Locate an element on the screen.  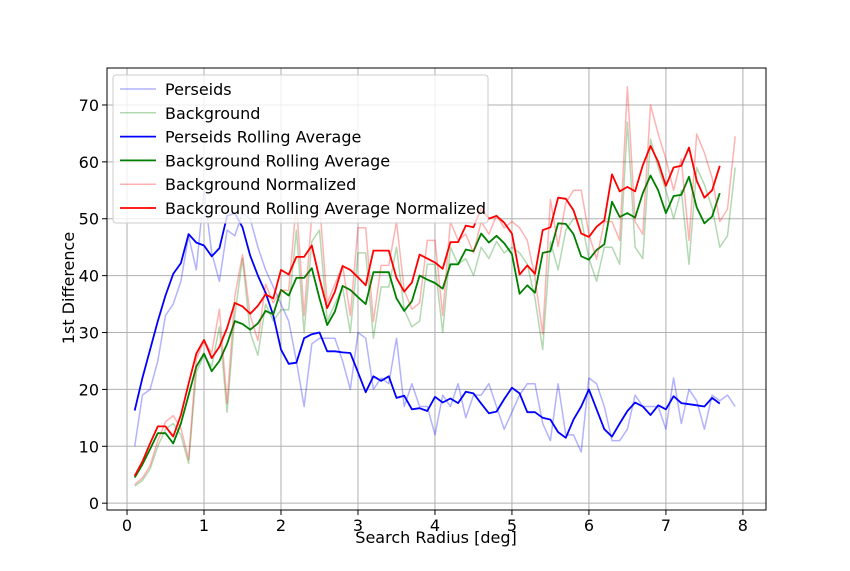
x-tick-label: 1 is located at coordinates (204, 525).